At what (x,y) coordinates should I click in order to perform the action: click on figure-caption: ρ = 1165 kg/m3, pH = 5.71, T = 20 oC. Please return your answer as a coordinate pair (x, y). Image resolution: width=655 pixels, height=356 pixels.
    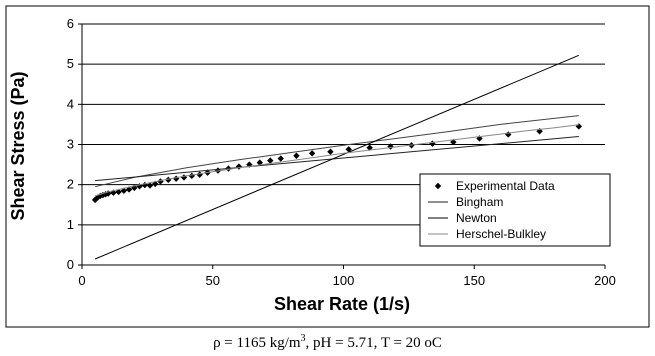
    Looking at the image, I should click on (327, 342).